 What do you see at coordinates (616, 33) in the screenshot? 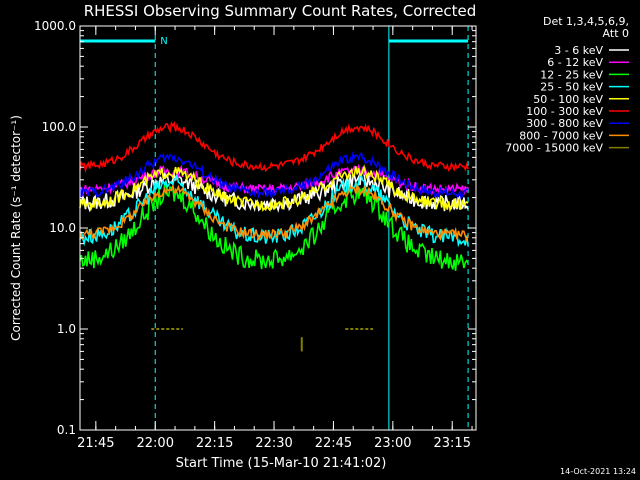
I see `legend-header-line-2: Att 0` at bounding box center [616, 33].